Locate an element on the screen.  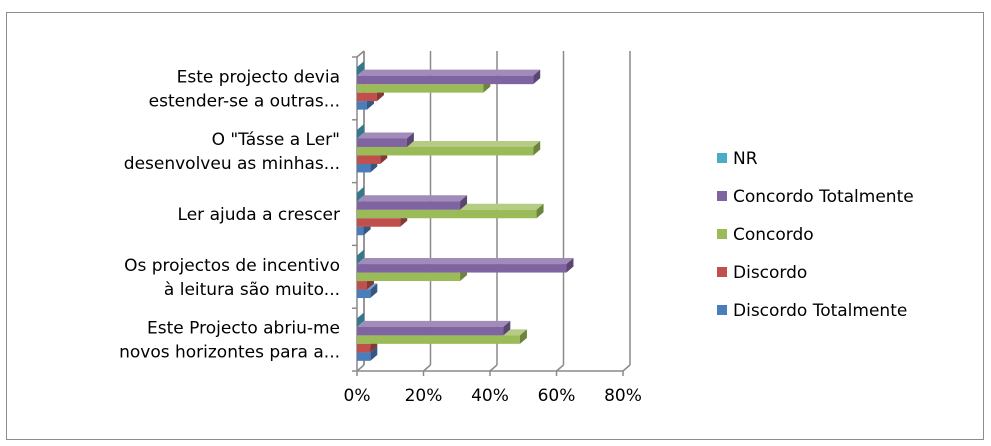
legend-label: Discordo is located at coordinates (770, 273).